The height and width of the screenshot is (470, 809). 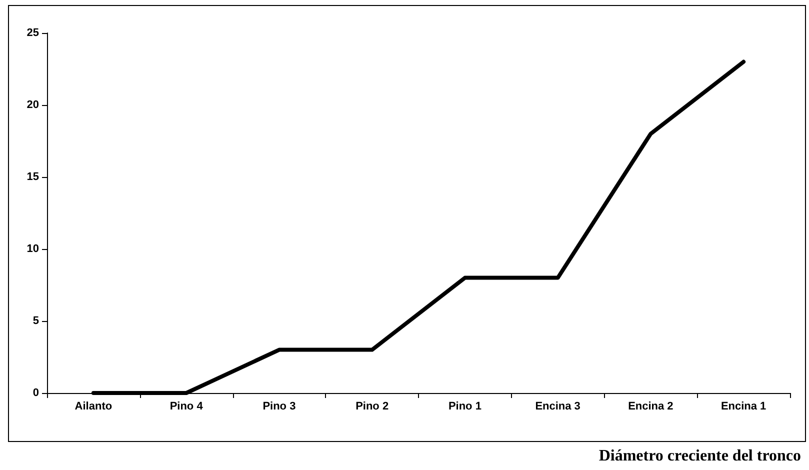 I want to click on x-tick-label: Pino 2, so click(x=372, y=406).